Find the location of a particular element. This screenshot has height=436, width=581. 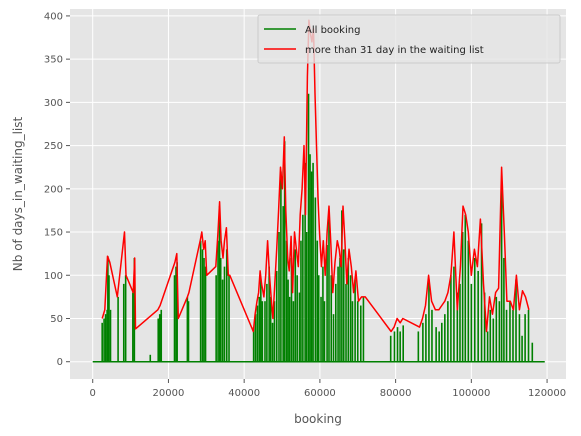

legend-label-all-booking: All booking is located at coordinates (332, 30).